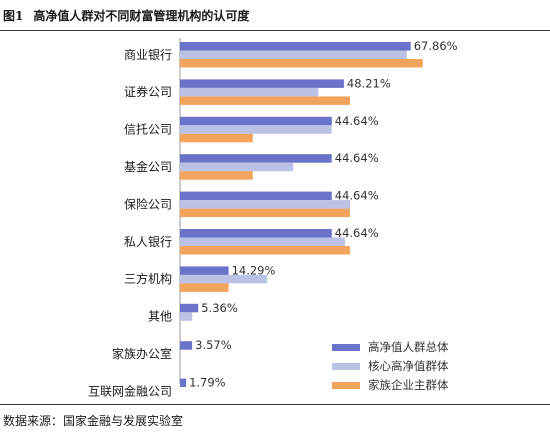  Describe the element at coordinates (141, 16) in the screenshot. I see `title-text: 高净值人群对不同财富管理机构的认可度` at that location.